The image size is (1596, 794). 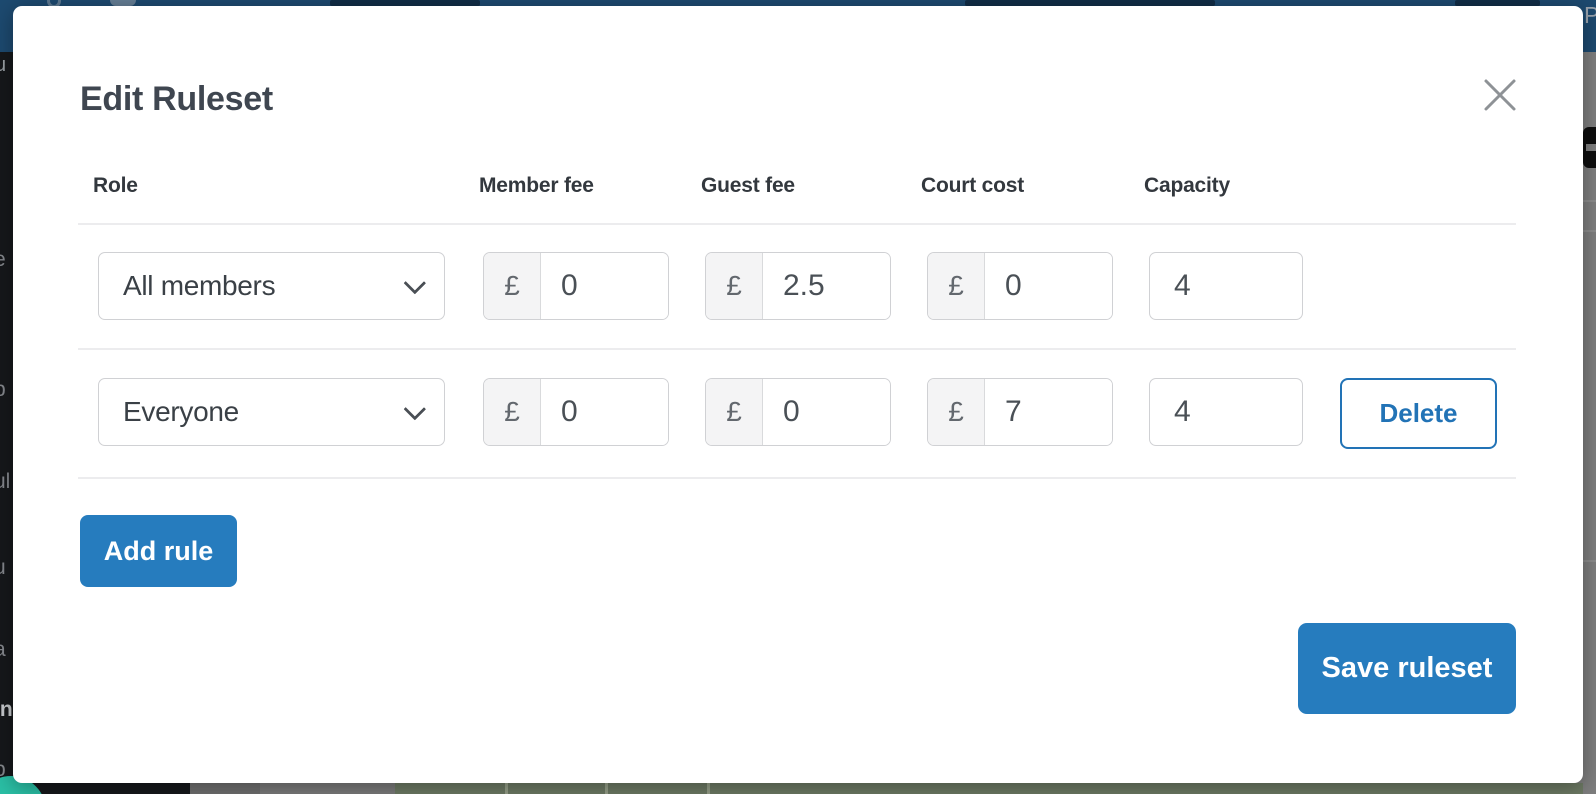 What do you see at coordinates (181, 411) in the screenshot?
I see `role-select-value: Everyone` at bounding box center [181, 411].